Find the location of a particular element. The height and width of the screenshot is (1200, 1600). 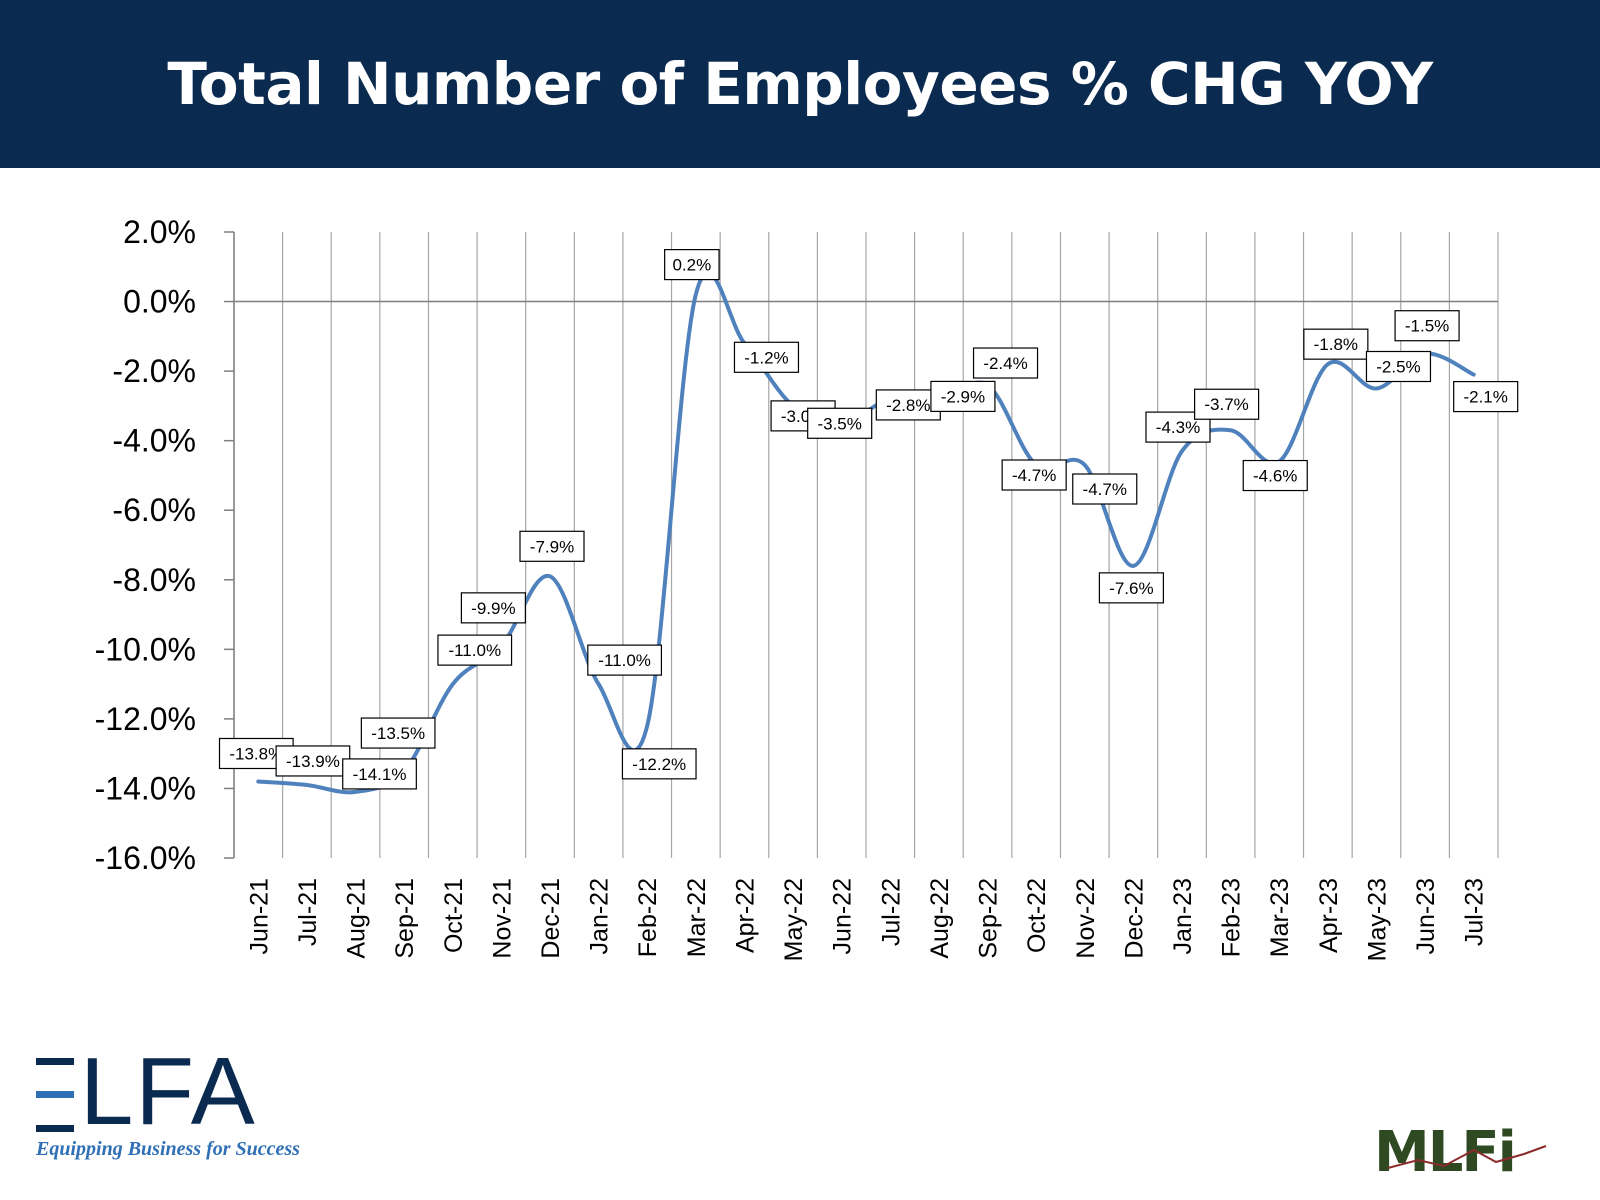

x-tick-label: Feb-22 is located at coordinates (648, 917).